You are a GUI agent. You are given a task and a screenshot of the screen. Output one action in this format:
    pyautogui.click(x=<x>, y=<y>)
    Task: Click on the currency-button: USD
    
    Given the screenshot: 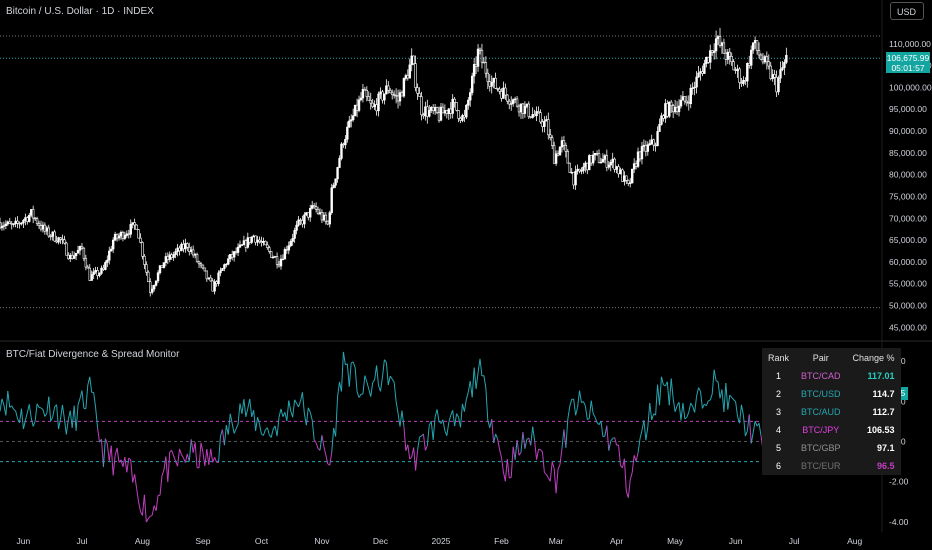 What is the action you would take?
    pyautogui.click(x=907, y=11)
    